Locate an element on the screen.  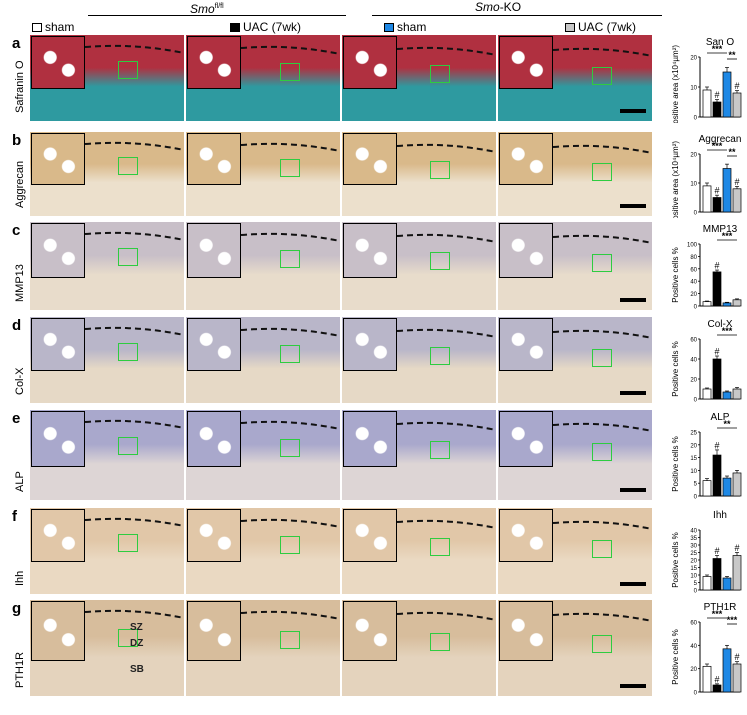
chart-title: San O is located at coordinates (720, 42).